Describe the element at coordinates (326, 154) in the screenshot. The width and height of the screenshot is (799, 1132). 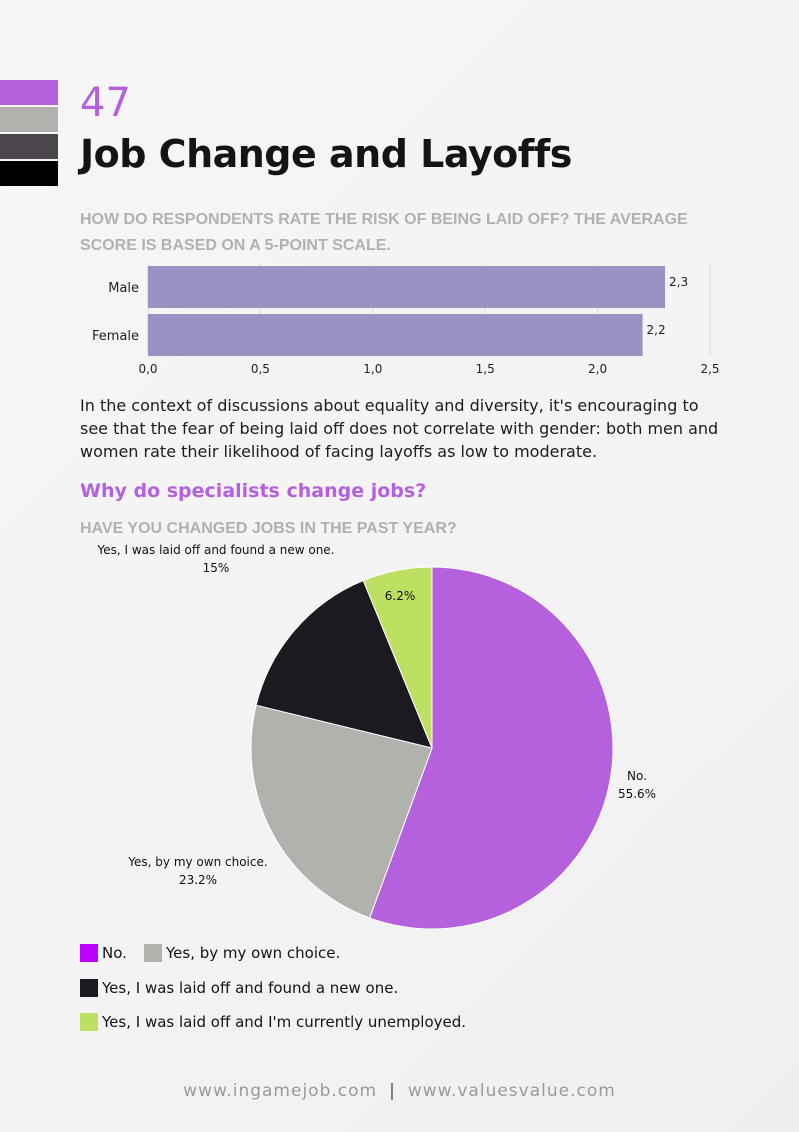
I see `page-title: Job Change and Layoffs` at that location.